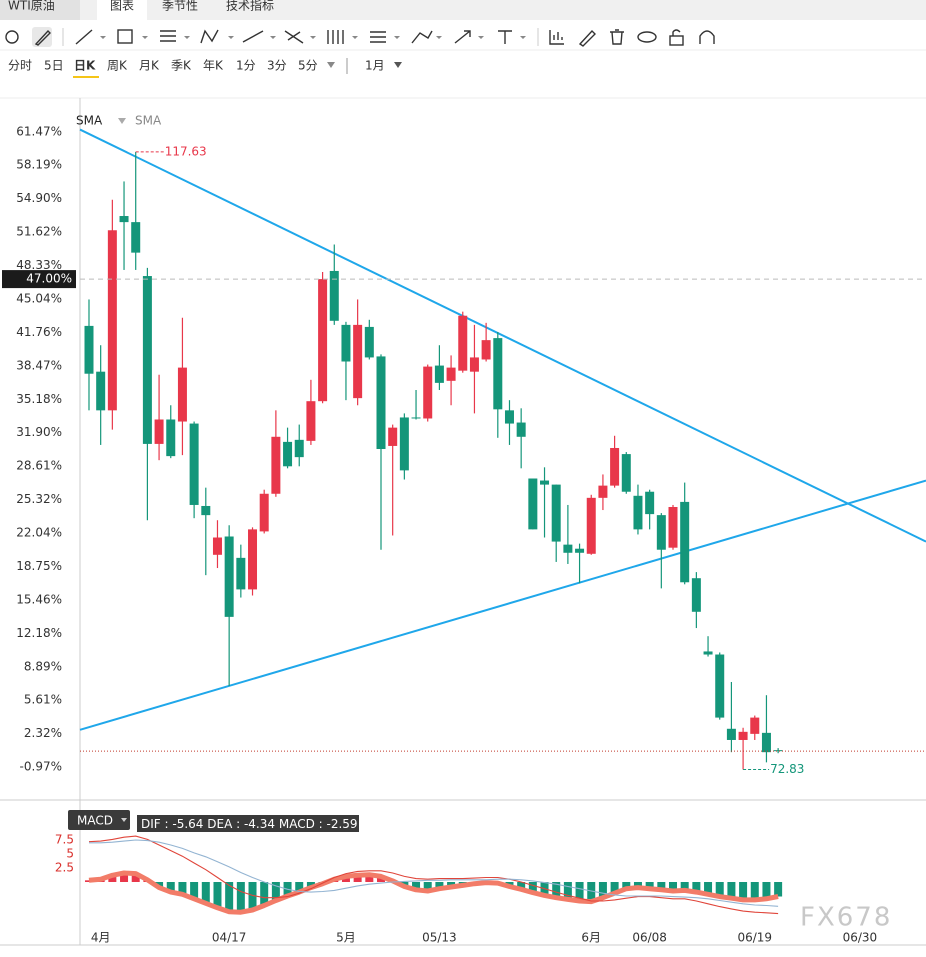  What do you see at coordinates (54, 66) in the screenshot?
I see `period-option: 5日` at bounding box center [54, 66].